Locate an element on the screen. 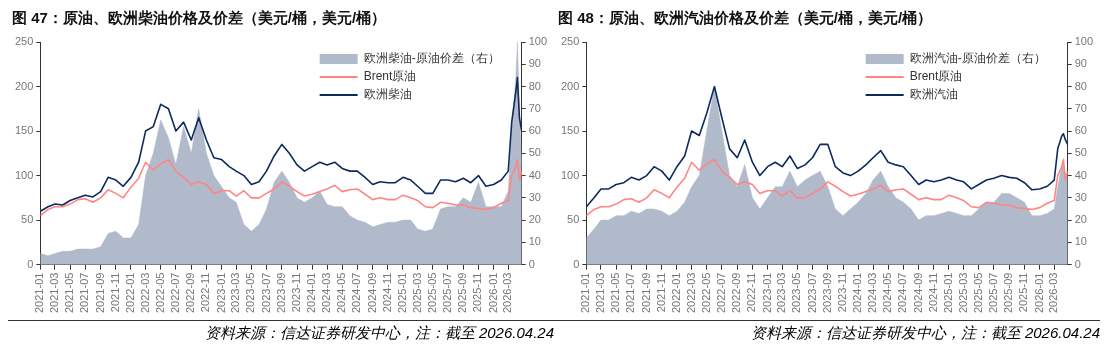  chart-title: 图 47：原油、欧洲柴油价格及价差（美元/桶，美元/桶） is located at coordinates (199, 18).